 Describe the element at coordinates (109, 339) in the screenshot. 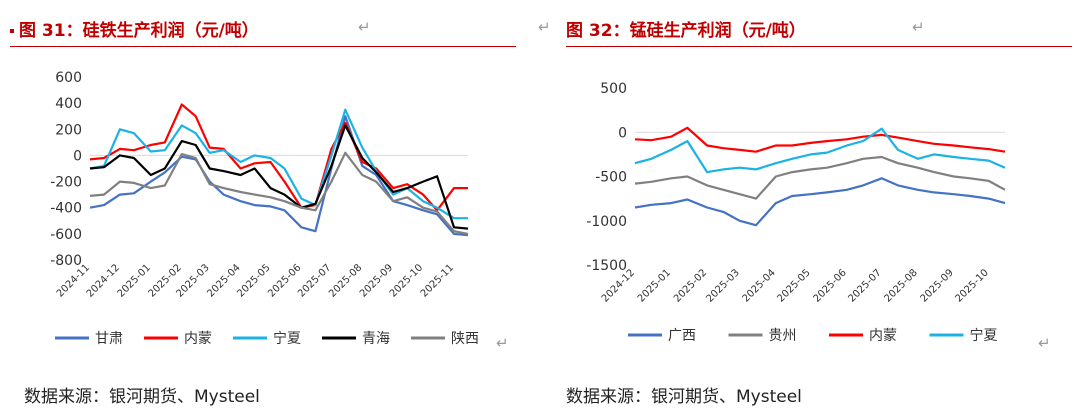

I see `legend-label: 甘肃` at that location.